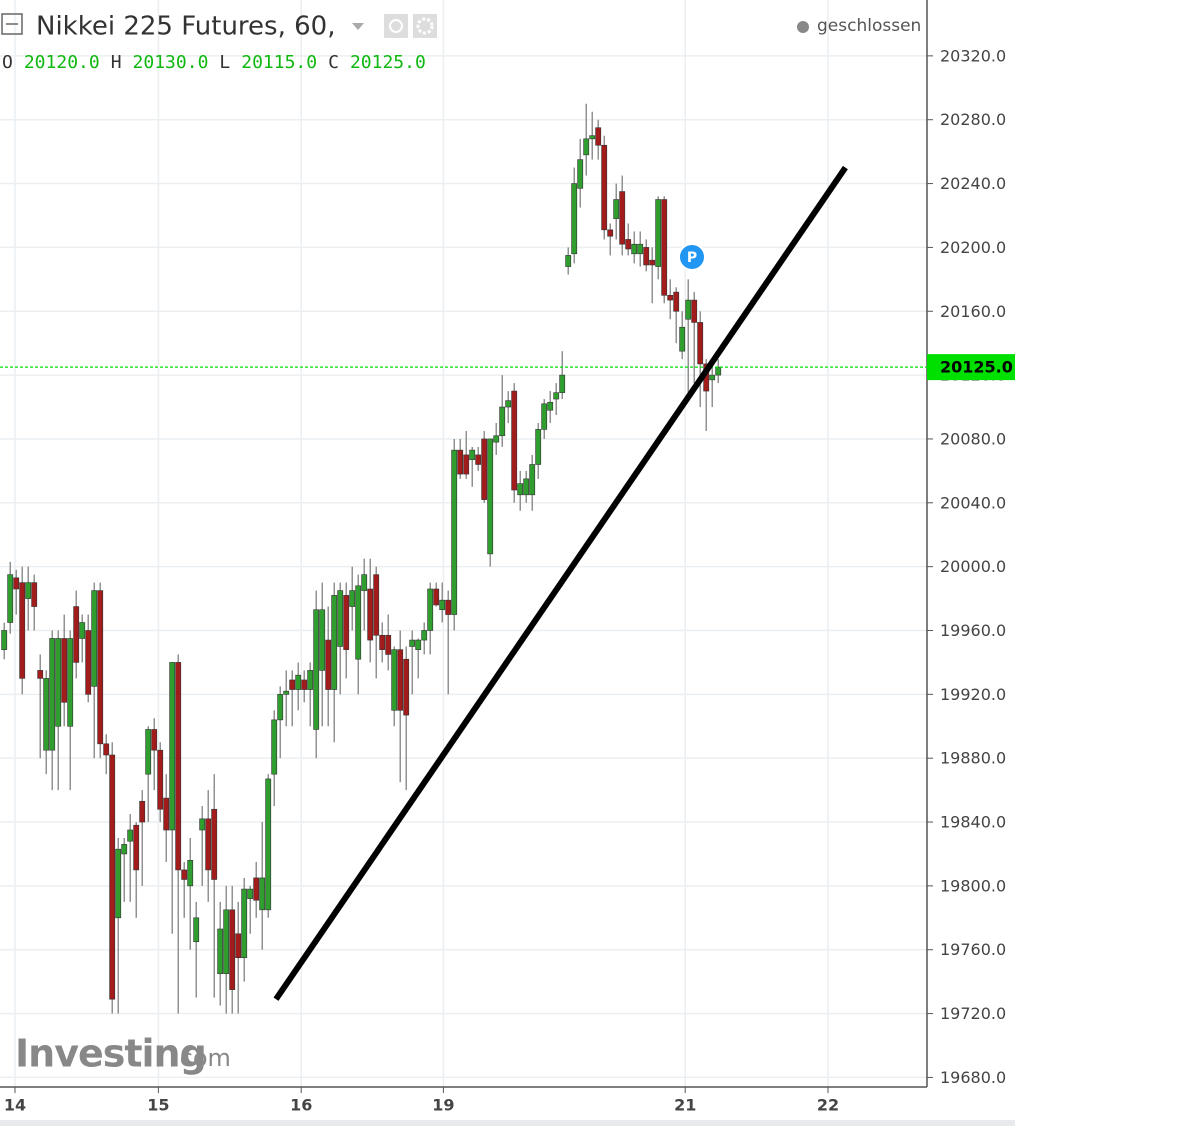 Image resolution: width=1177 pixels, height=1130 pixels. Describe the element at coordinates (971, 367) in the screenshot. I see `last-price-box` at that location.